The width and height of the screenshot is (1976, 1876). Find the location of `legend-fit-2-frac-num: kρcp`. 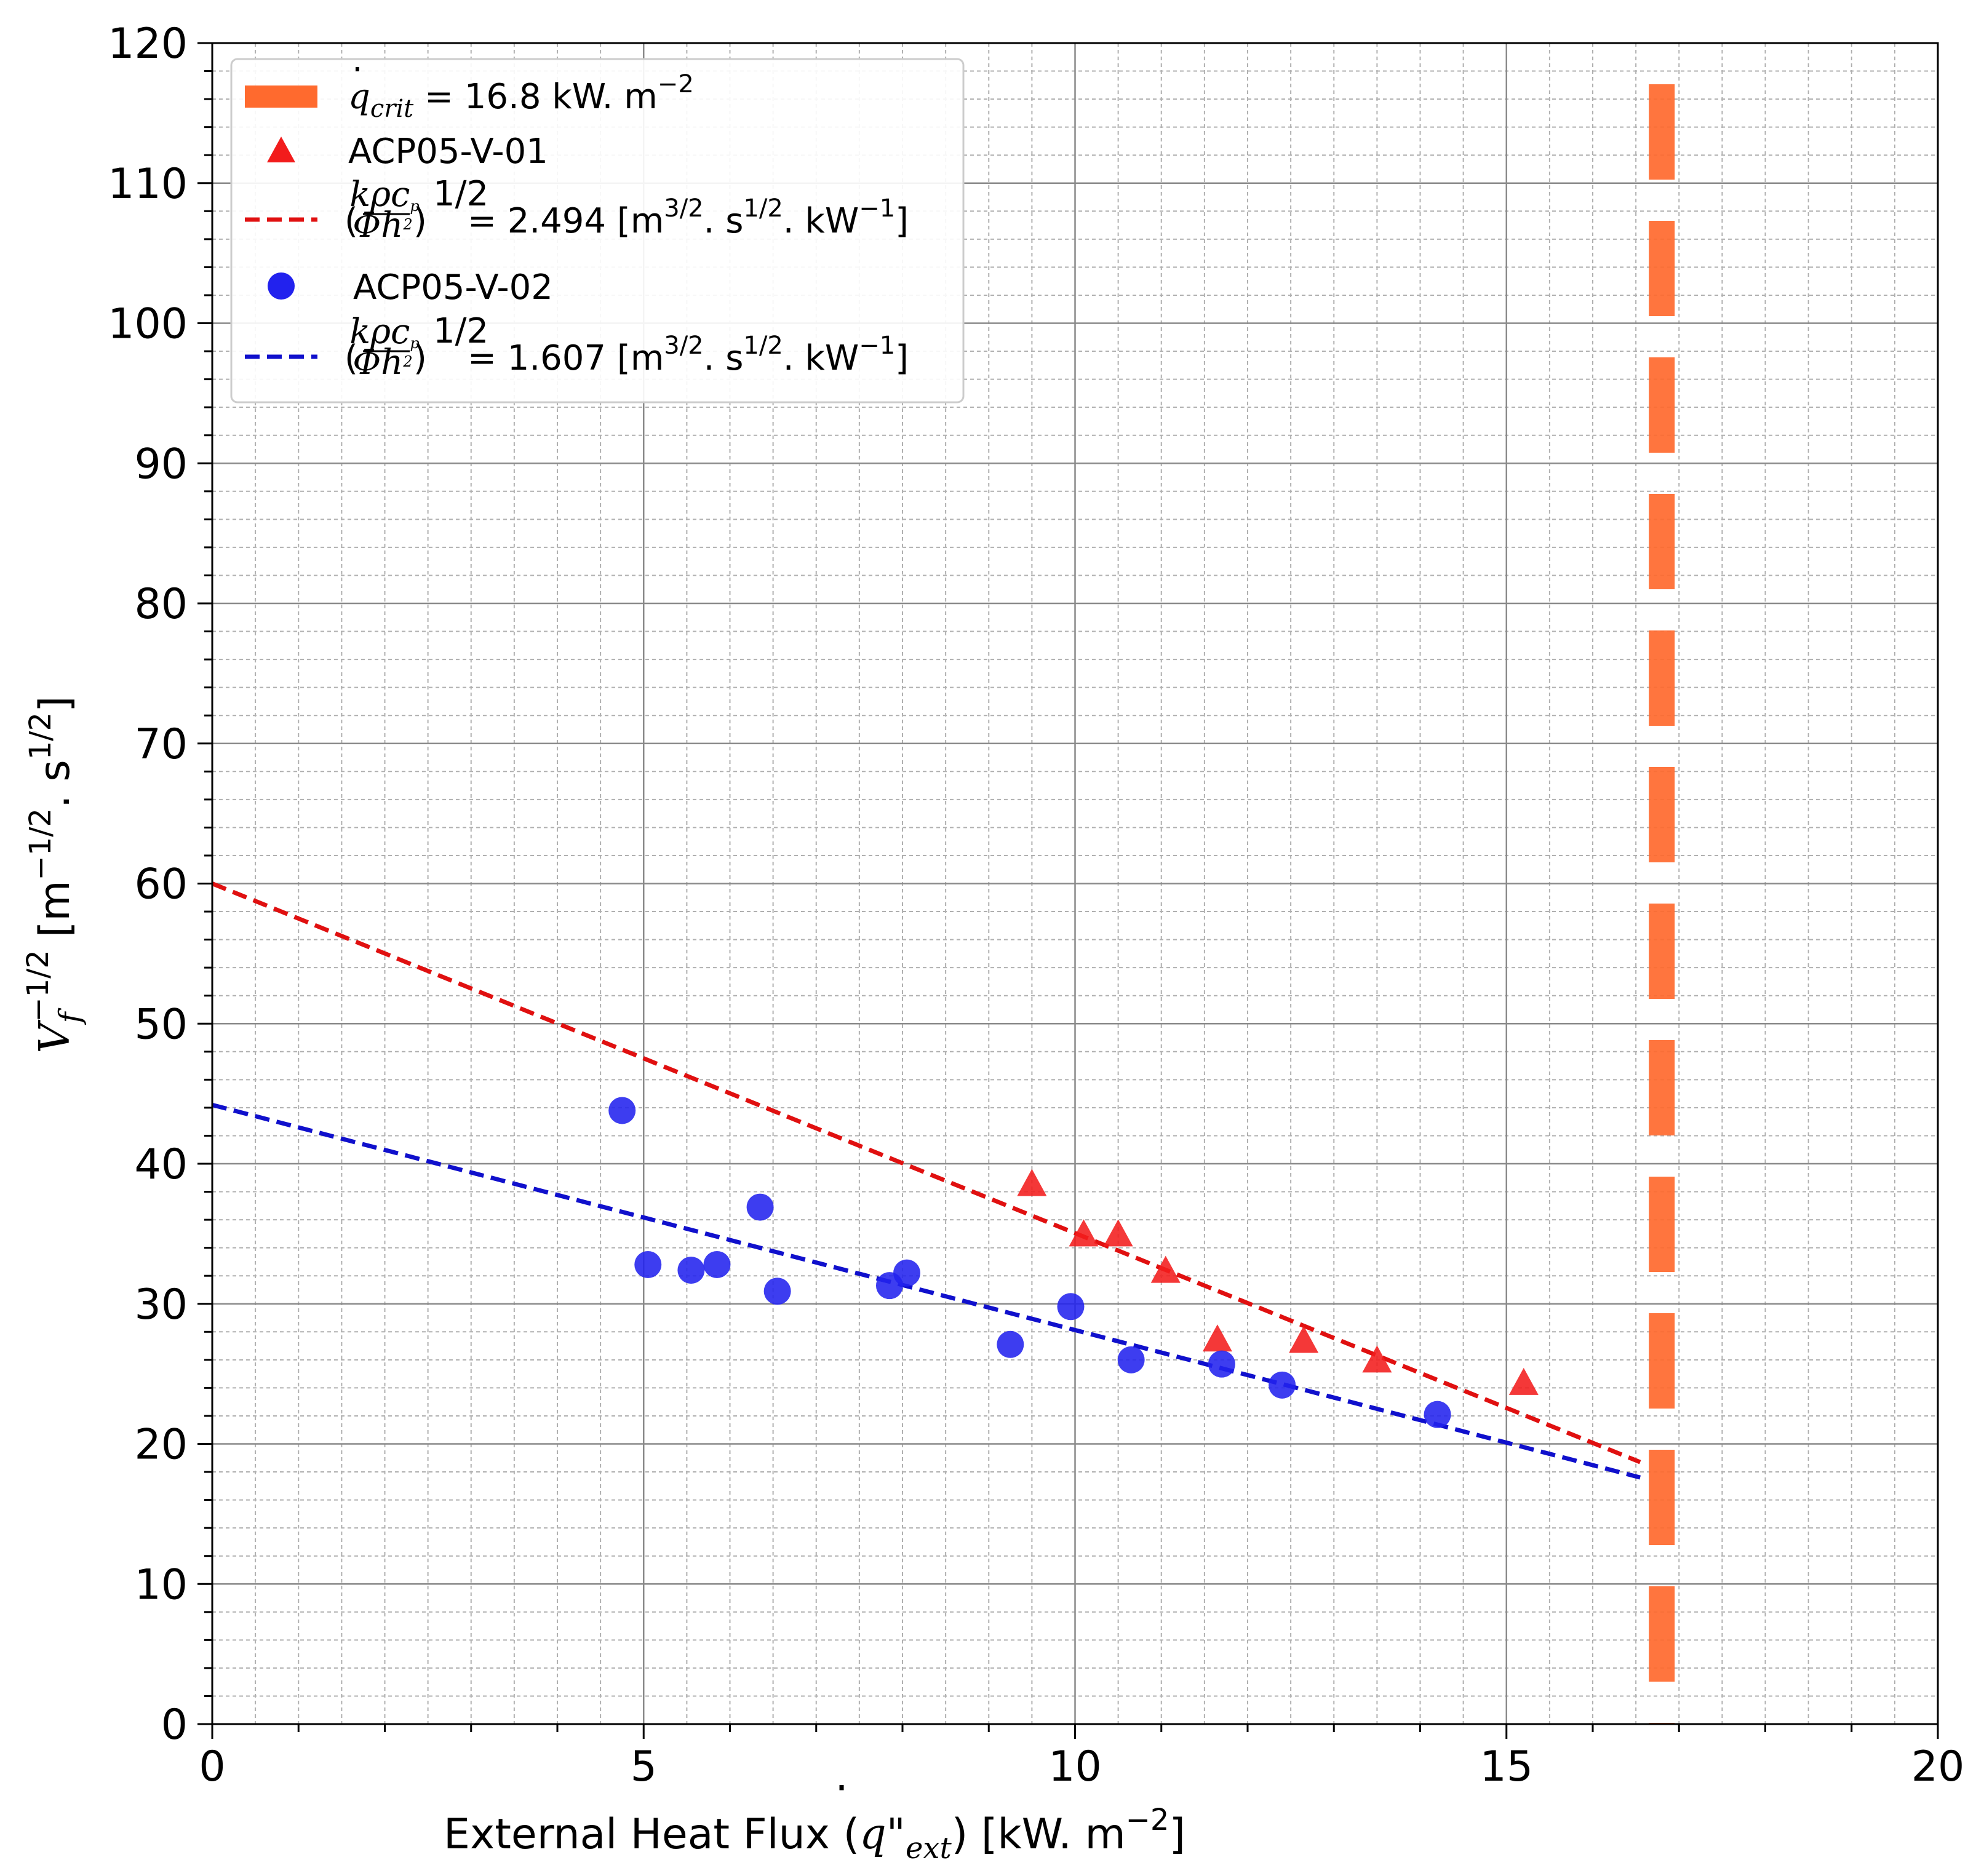

legend-fit-2-frac-num: kρcp is located at coordinates (384, 332).